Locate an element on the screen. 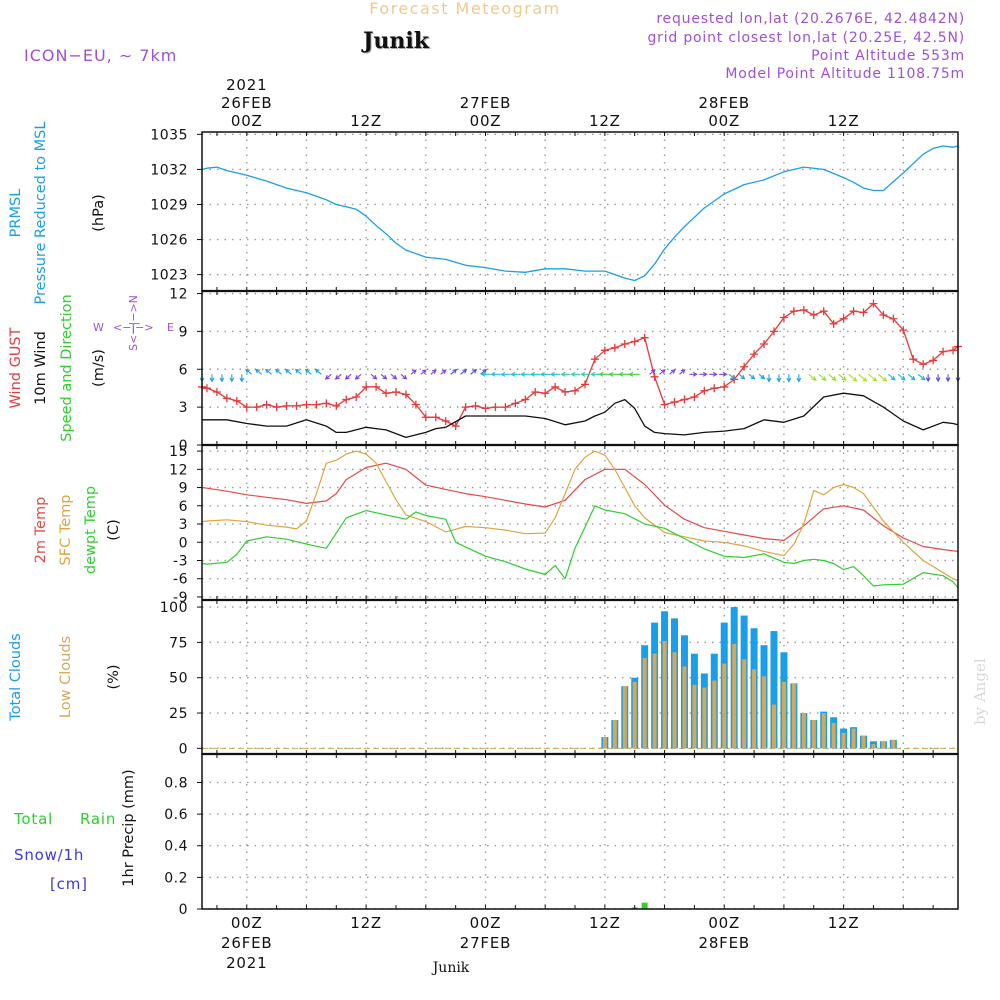 Image resolution: width=1000 pixels, height=1000 pixels. bottom-time-label: 12Z is located at coordinates (366, 923).